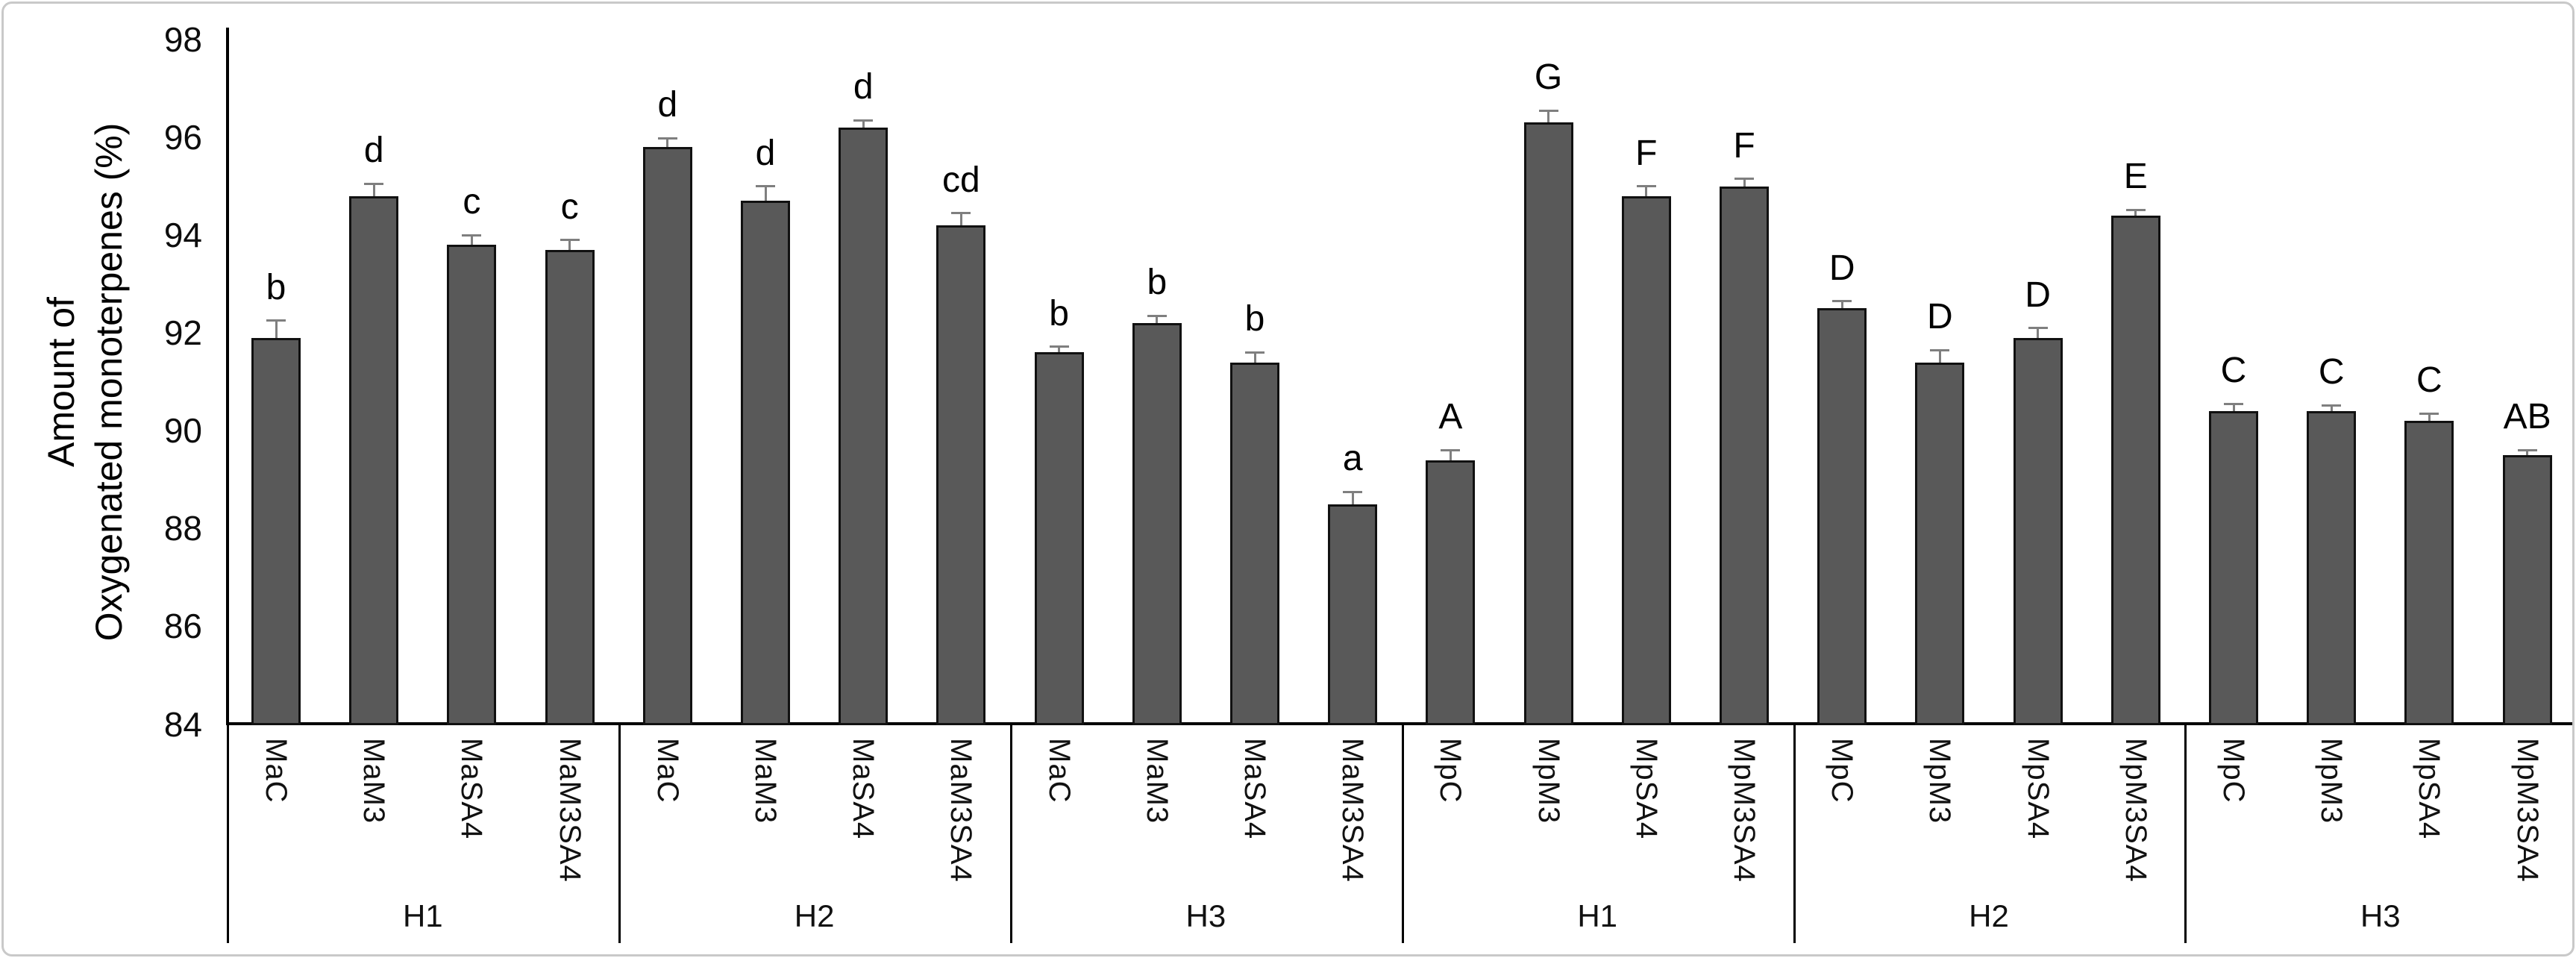 This screenshot has width=2576, height=958. What do you see at coordinates (2527, 590) in the screenshot?
I see `bar-MpM3SA4-H3` at bounding box center [2527, 590].